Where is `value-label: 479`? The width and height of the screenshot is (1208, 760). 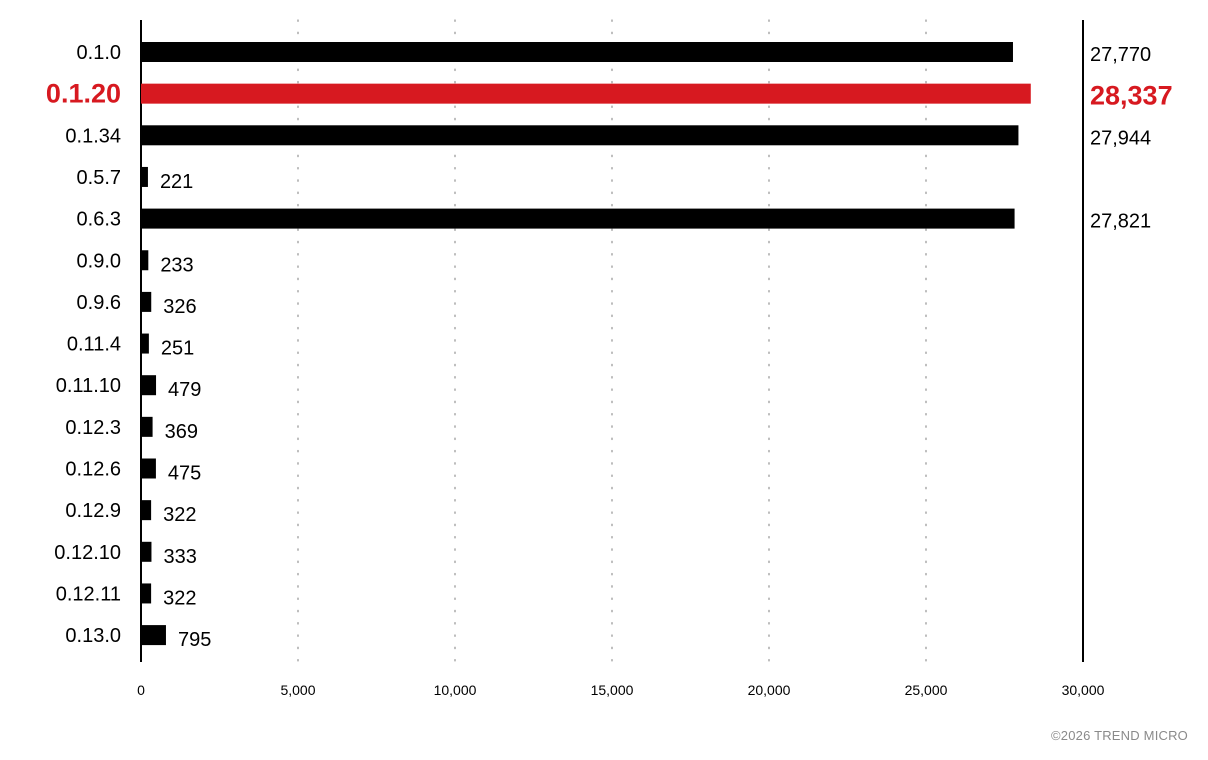 value-label: 479 is located at coordinates (184, 390).